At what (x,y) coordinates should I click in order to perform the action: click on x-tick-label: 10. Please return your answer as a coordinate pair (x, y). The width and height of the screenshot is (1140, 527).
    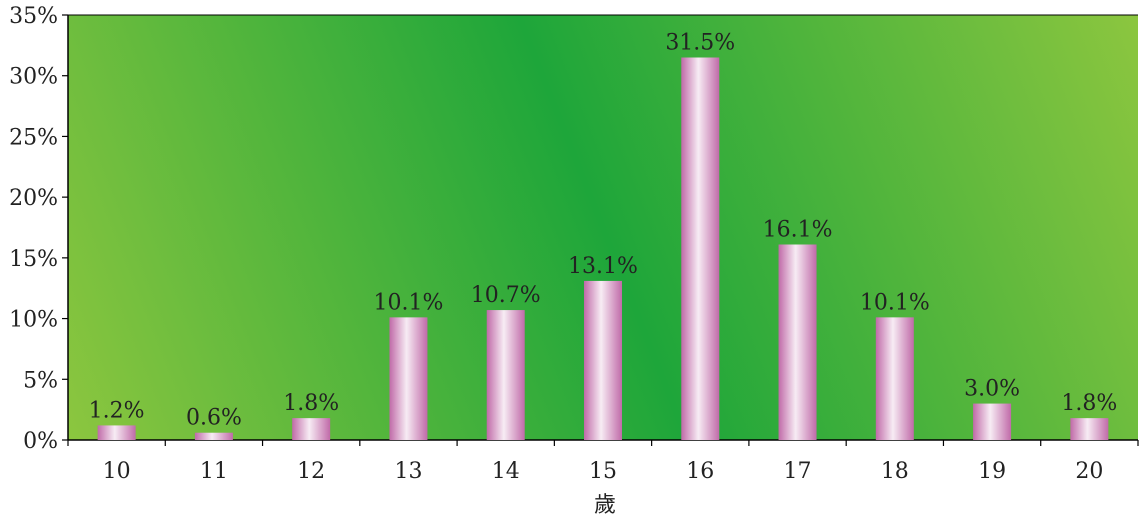
    Looking at the image, I should click on (117, 471).